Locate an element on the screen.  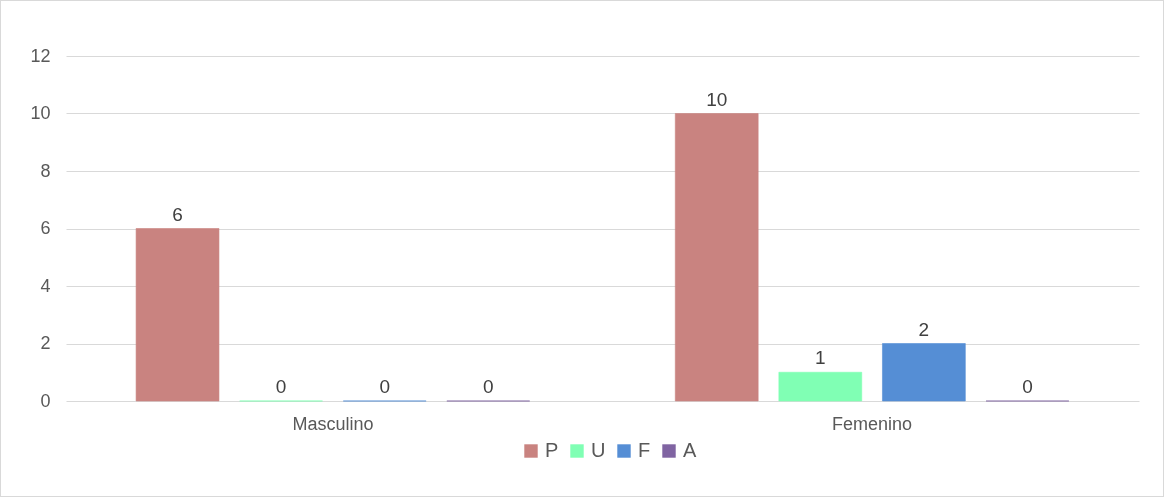
data-label: 2 is located at coordinates (924, 329).